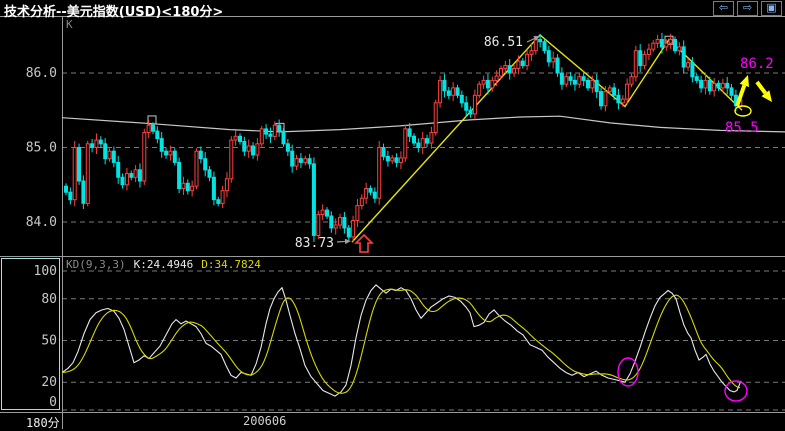 This screenshot has width=785, height=431. I want to click on kd-tick-label: 80, so click(49, 299).